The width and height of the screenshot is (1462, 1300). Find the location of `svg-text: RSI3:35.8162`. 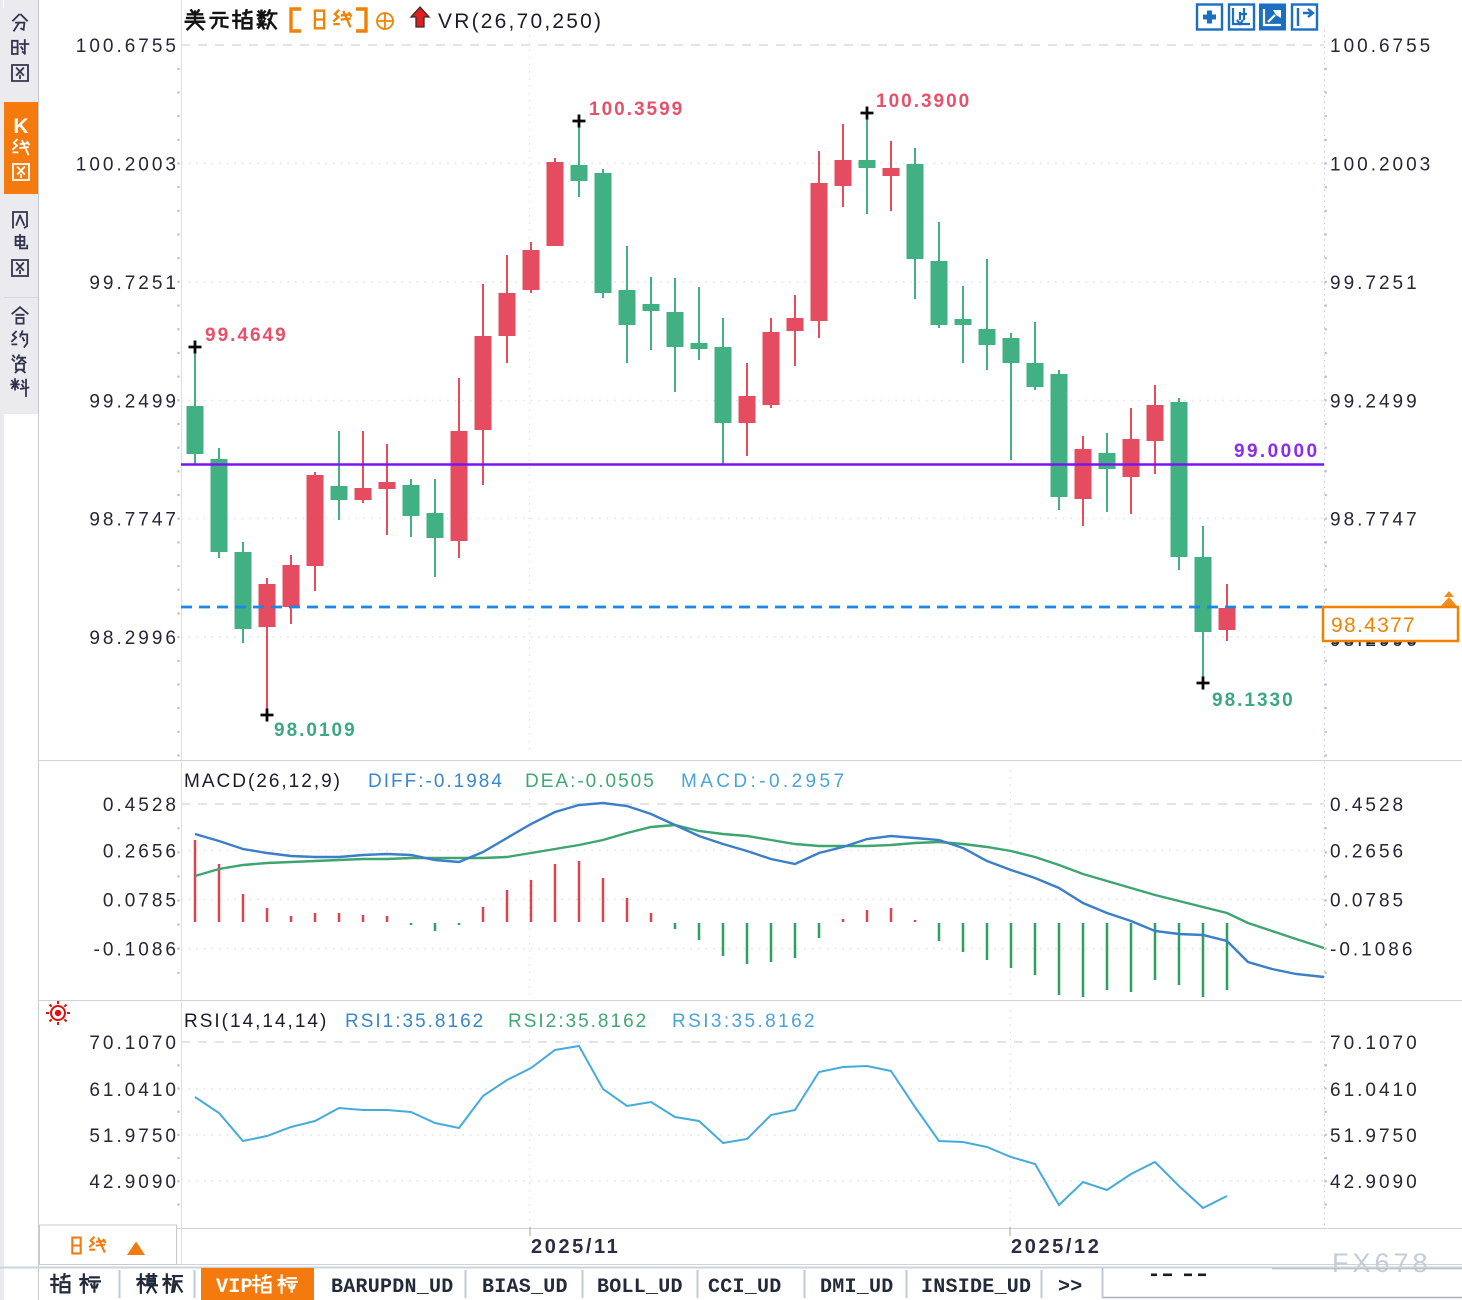

svg-text: RSI3:35.8162 is located at coordinates (744, 1021).